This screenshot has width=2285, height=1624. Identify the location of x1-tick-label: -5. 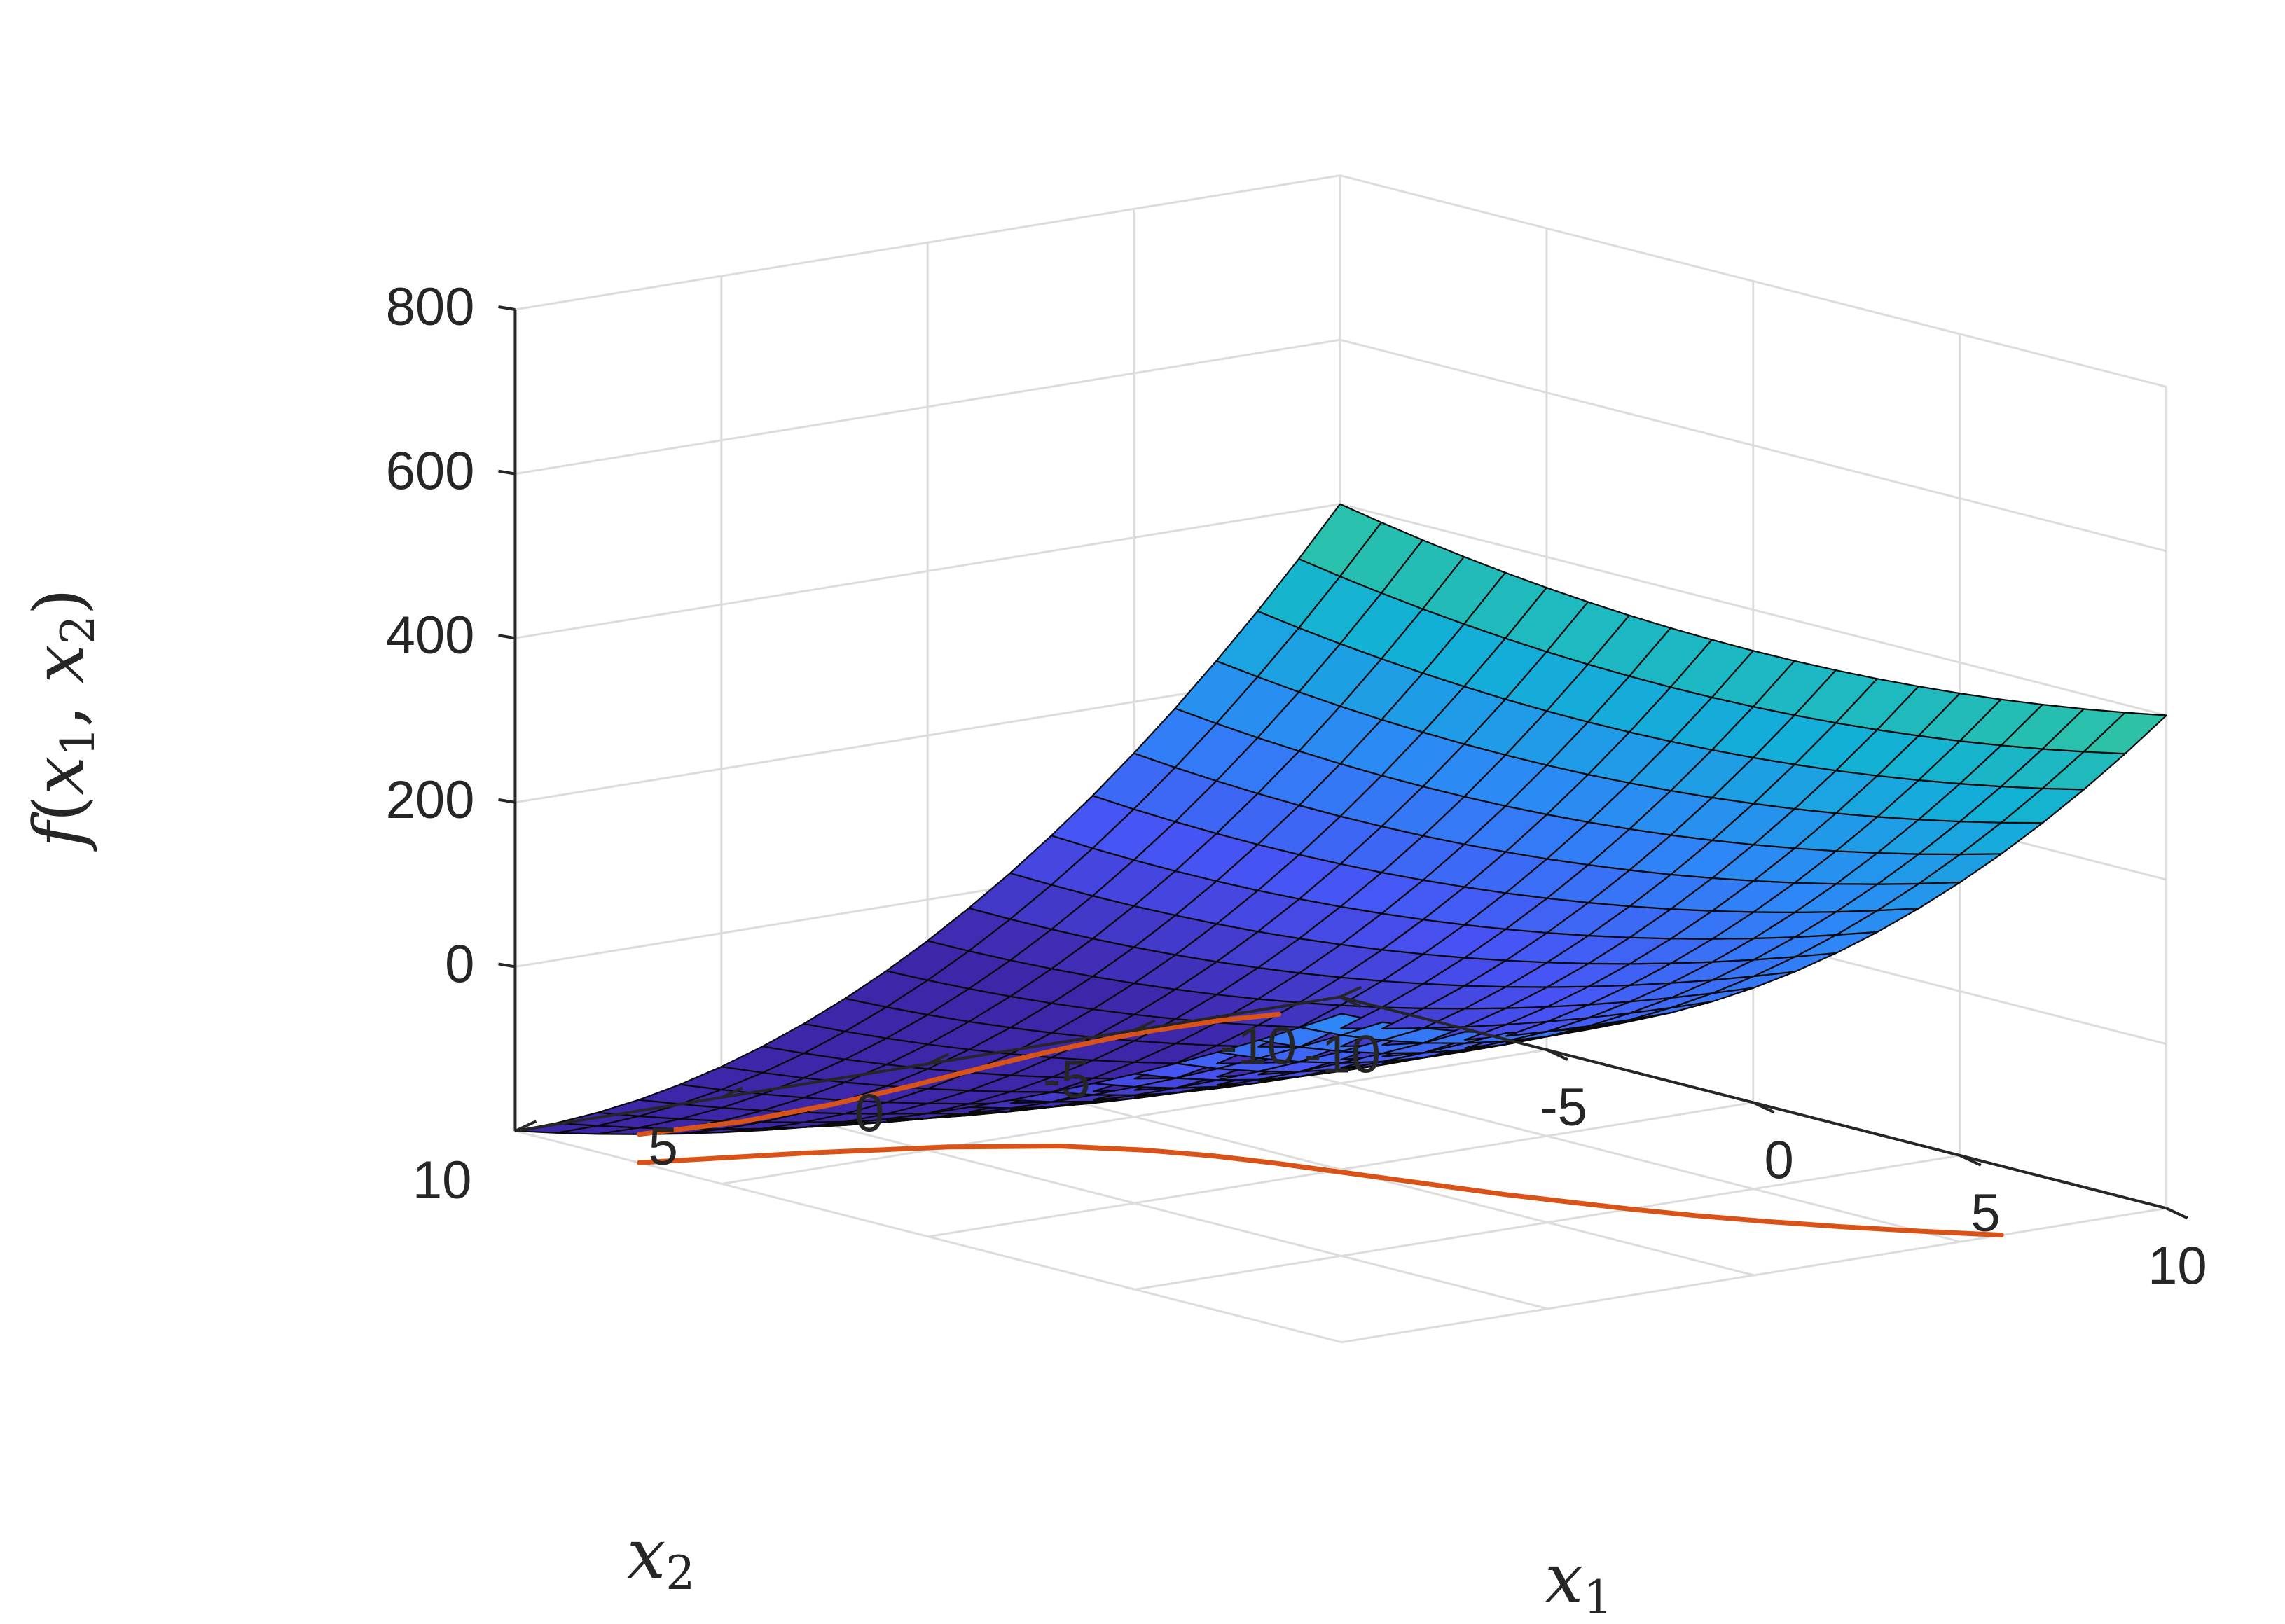
(1563, 1107).